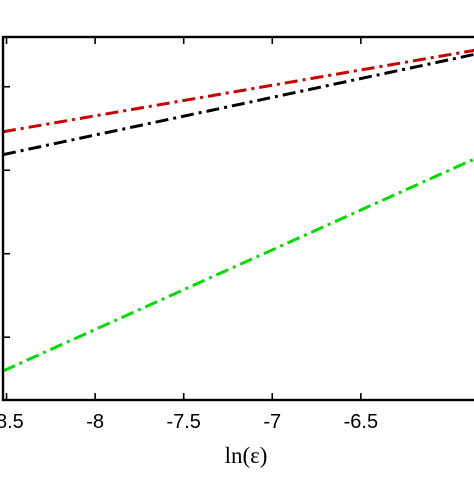  I want to click on x-tick-label: -7, so click(272, 422).